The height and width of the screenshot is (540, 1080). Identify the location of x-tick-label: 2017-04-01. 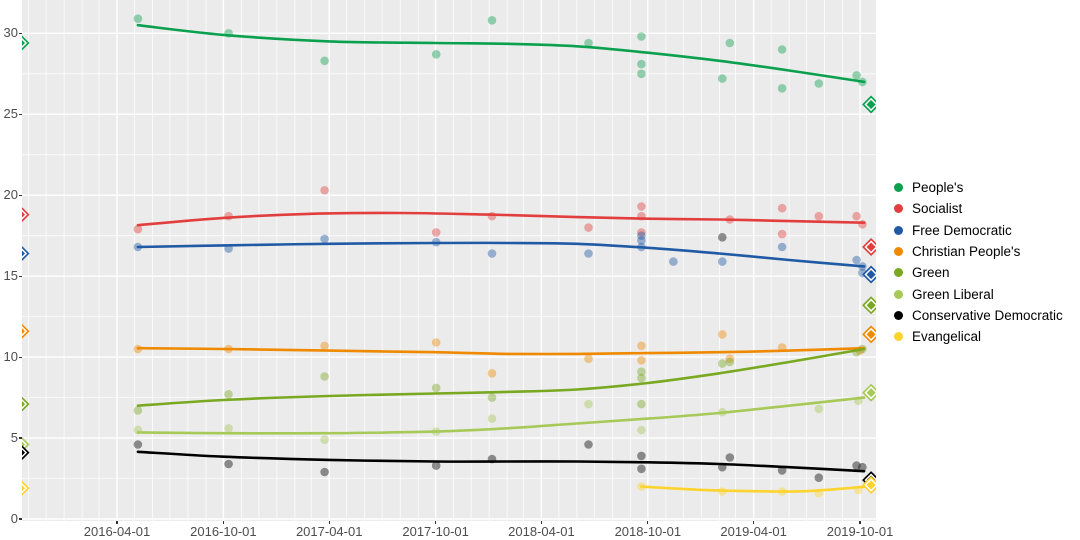
(329, 531).